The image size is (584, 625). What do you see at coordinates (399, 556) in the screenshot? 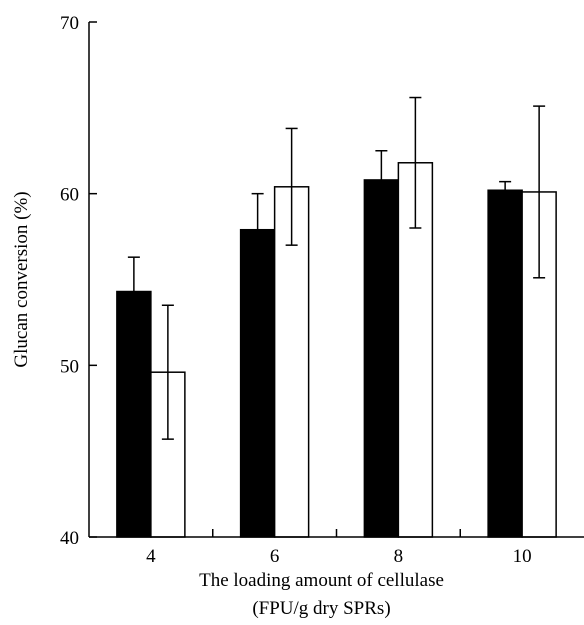
I see `x-tick-label: 8` at bounding box center [399, 556].